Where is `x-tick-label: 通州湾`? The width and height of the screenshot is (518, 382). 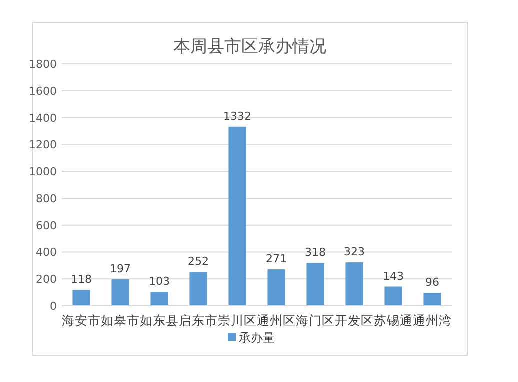
x-tick-label: 通州湾 is located at coordinates (432, 320).